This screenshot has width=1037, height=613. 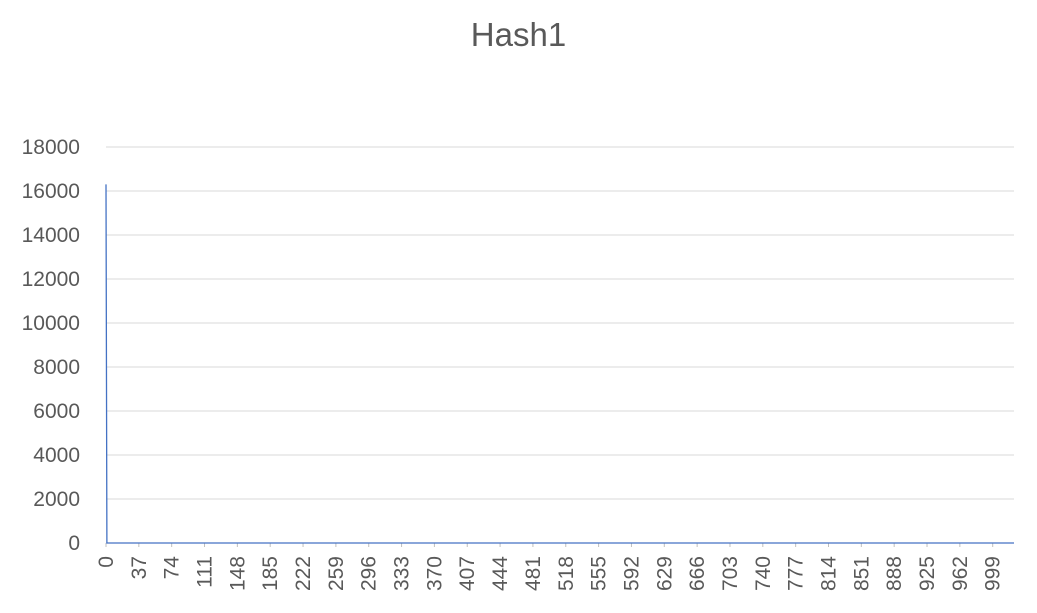 What do you see at coordinates (270, 573) in the screenshot?
I see `x-tick-label: 185` at bounding box center [270, 573].